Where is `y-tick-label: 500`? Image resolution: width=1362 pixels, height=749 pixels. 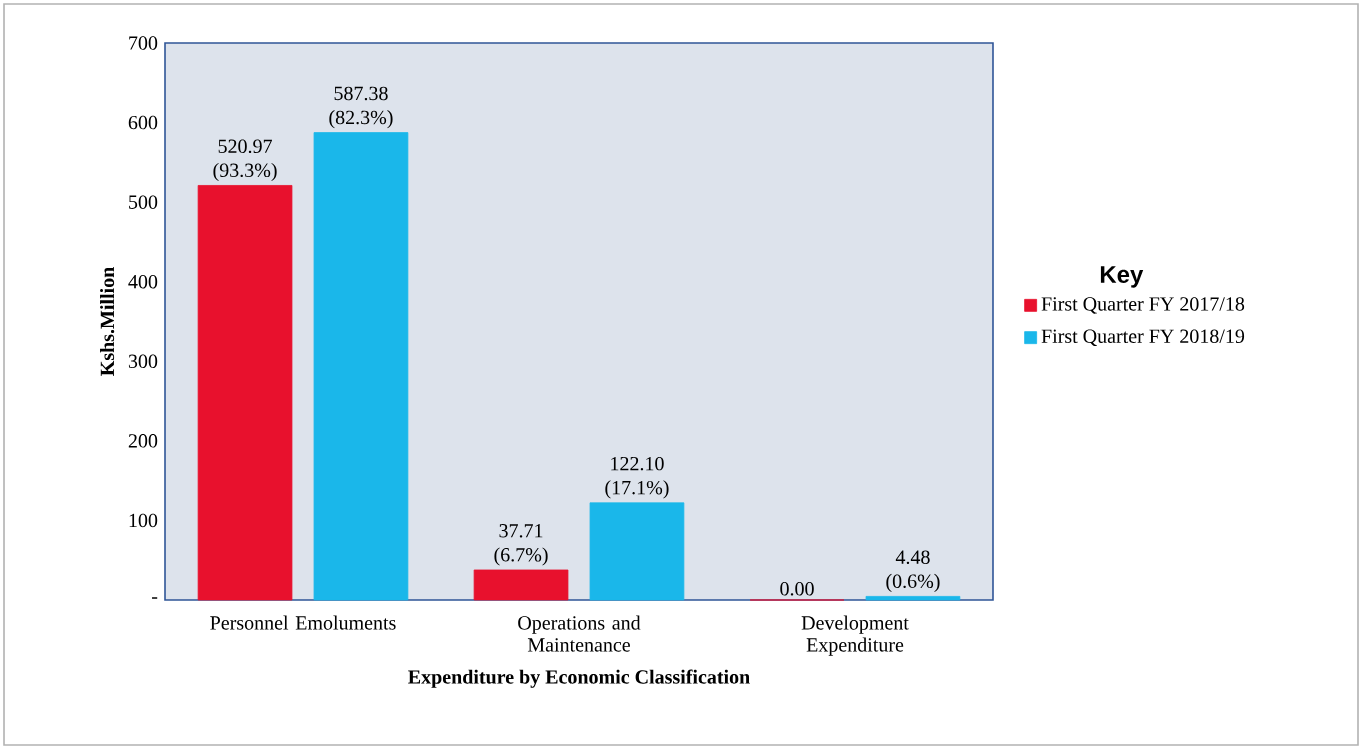
y-tick-label: 500 is located at coordinates (143, 202).